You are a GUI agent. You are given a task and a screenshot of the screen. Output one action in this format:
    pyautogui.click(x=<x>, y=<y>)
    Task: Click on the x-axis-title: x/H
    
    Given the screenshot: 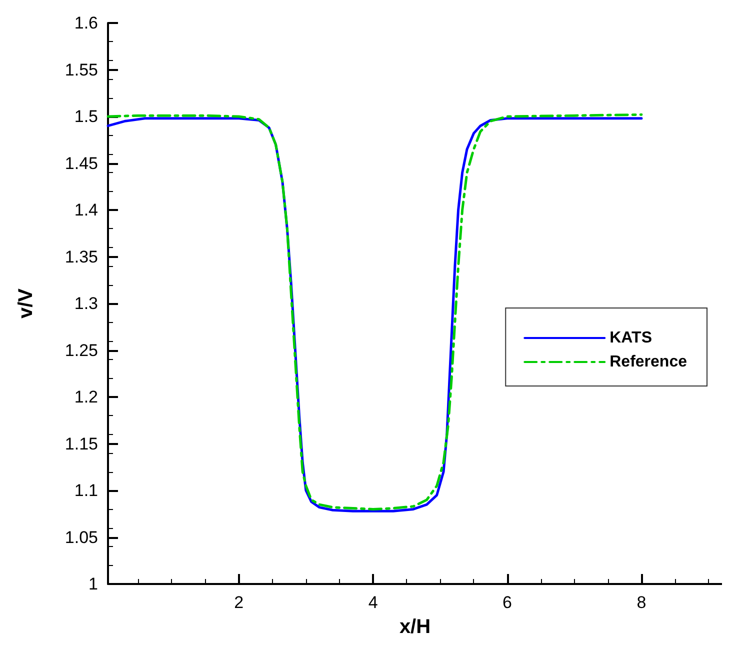 What is the action you would take?
    pyautogui.click(x=415, y=627)
    